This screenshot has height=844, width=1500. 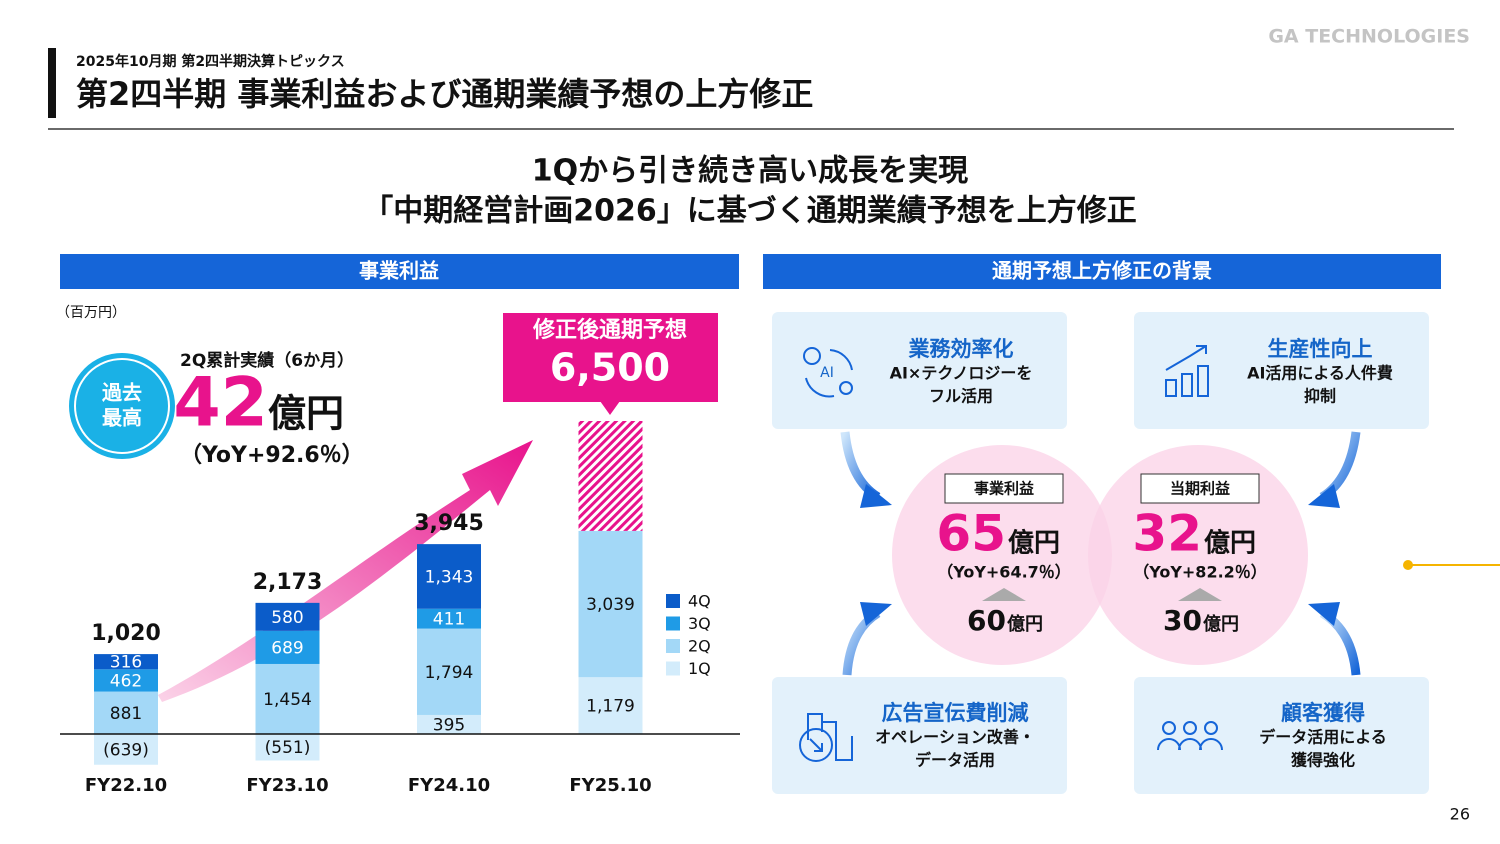 I want to click on data-label: 316, so click(x=126, y=663).